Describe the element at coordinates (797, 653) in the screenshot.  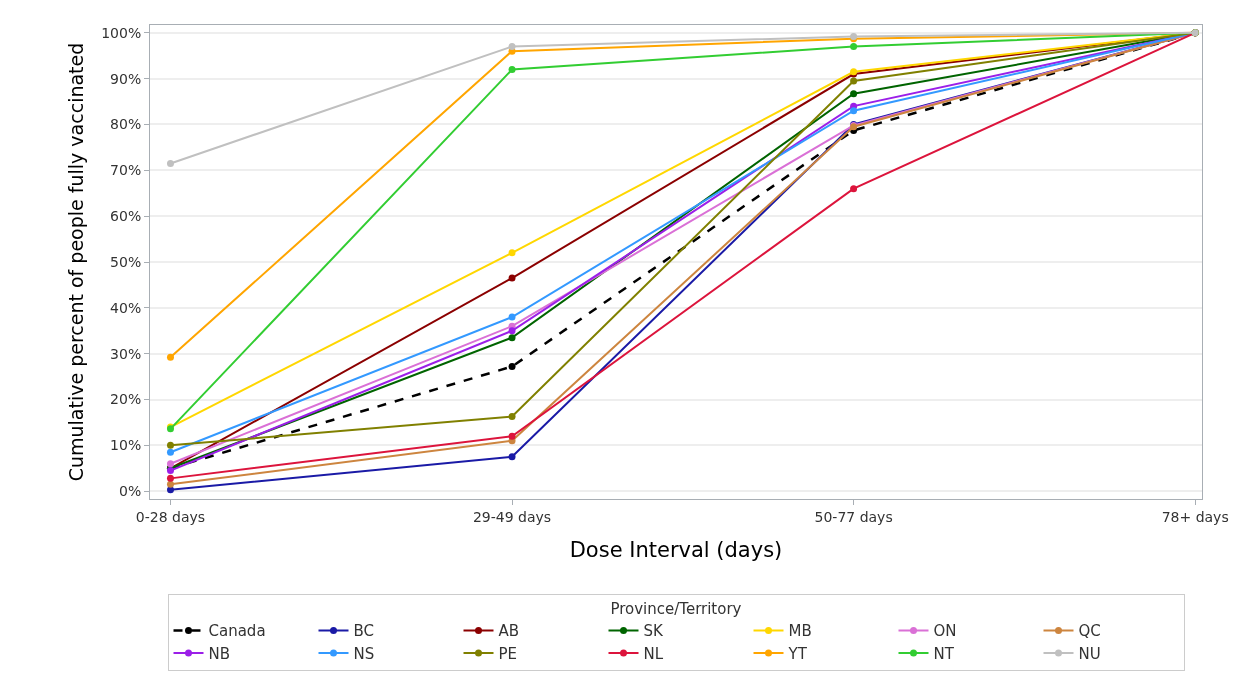
I see `legend-label: YT` at that location.